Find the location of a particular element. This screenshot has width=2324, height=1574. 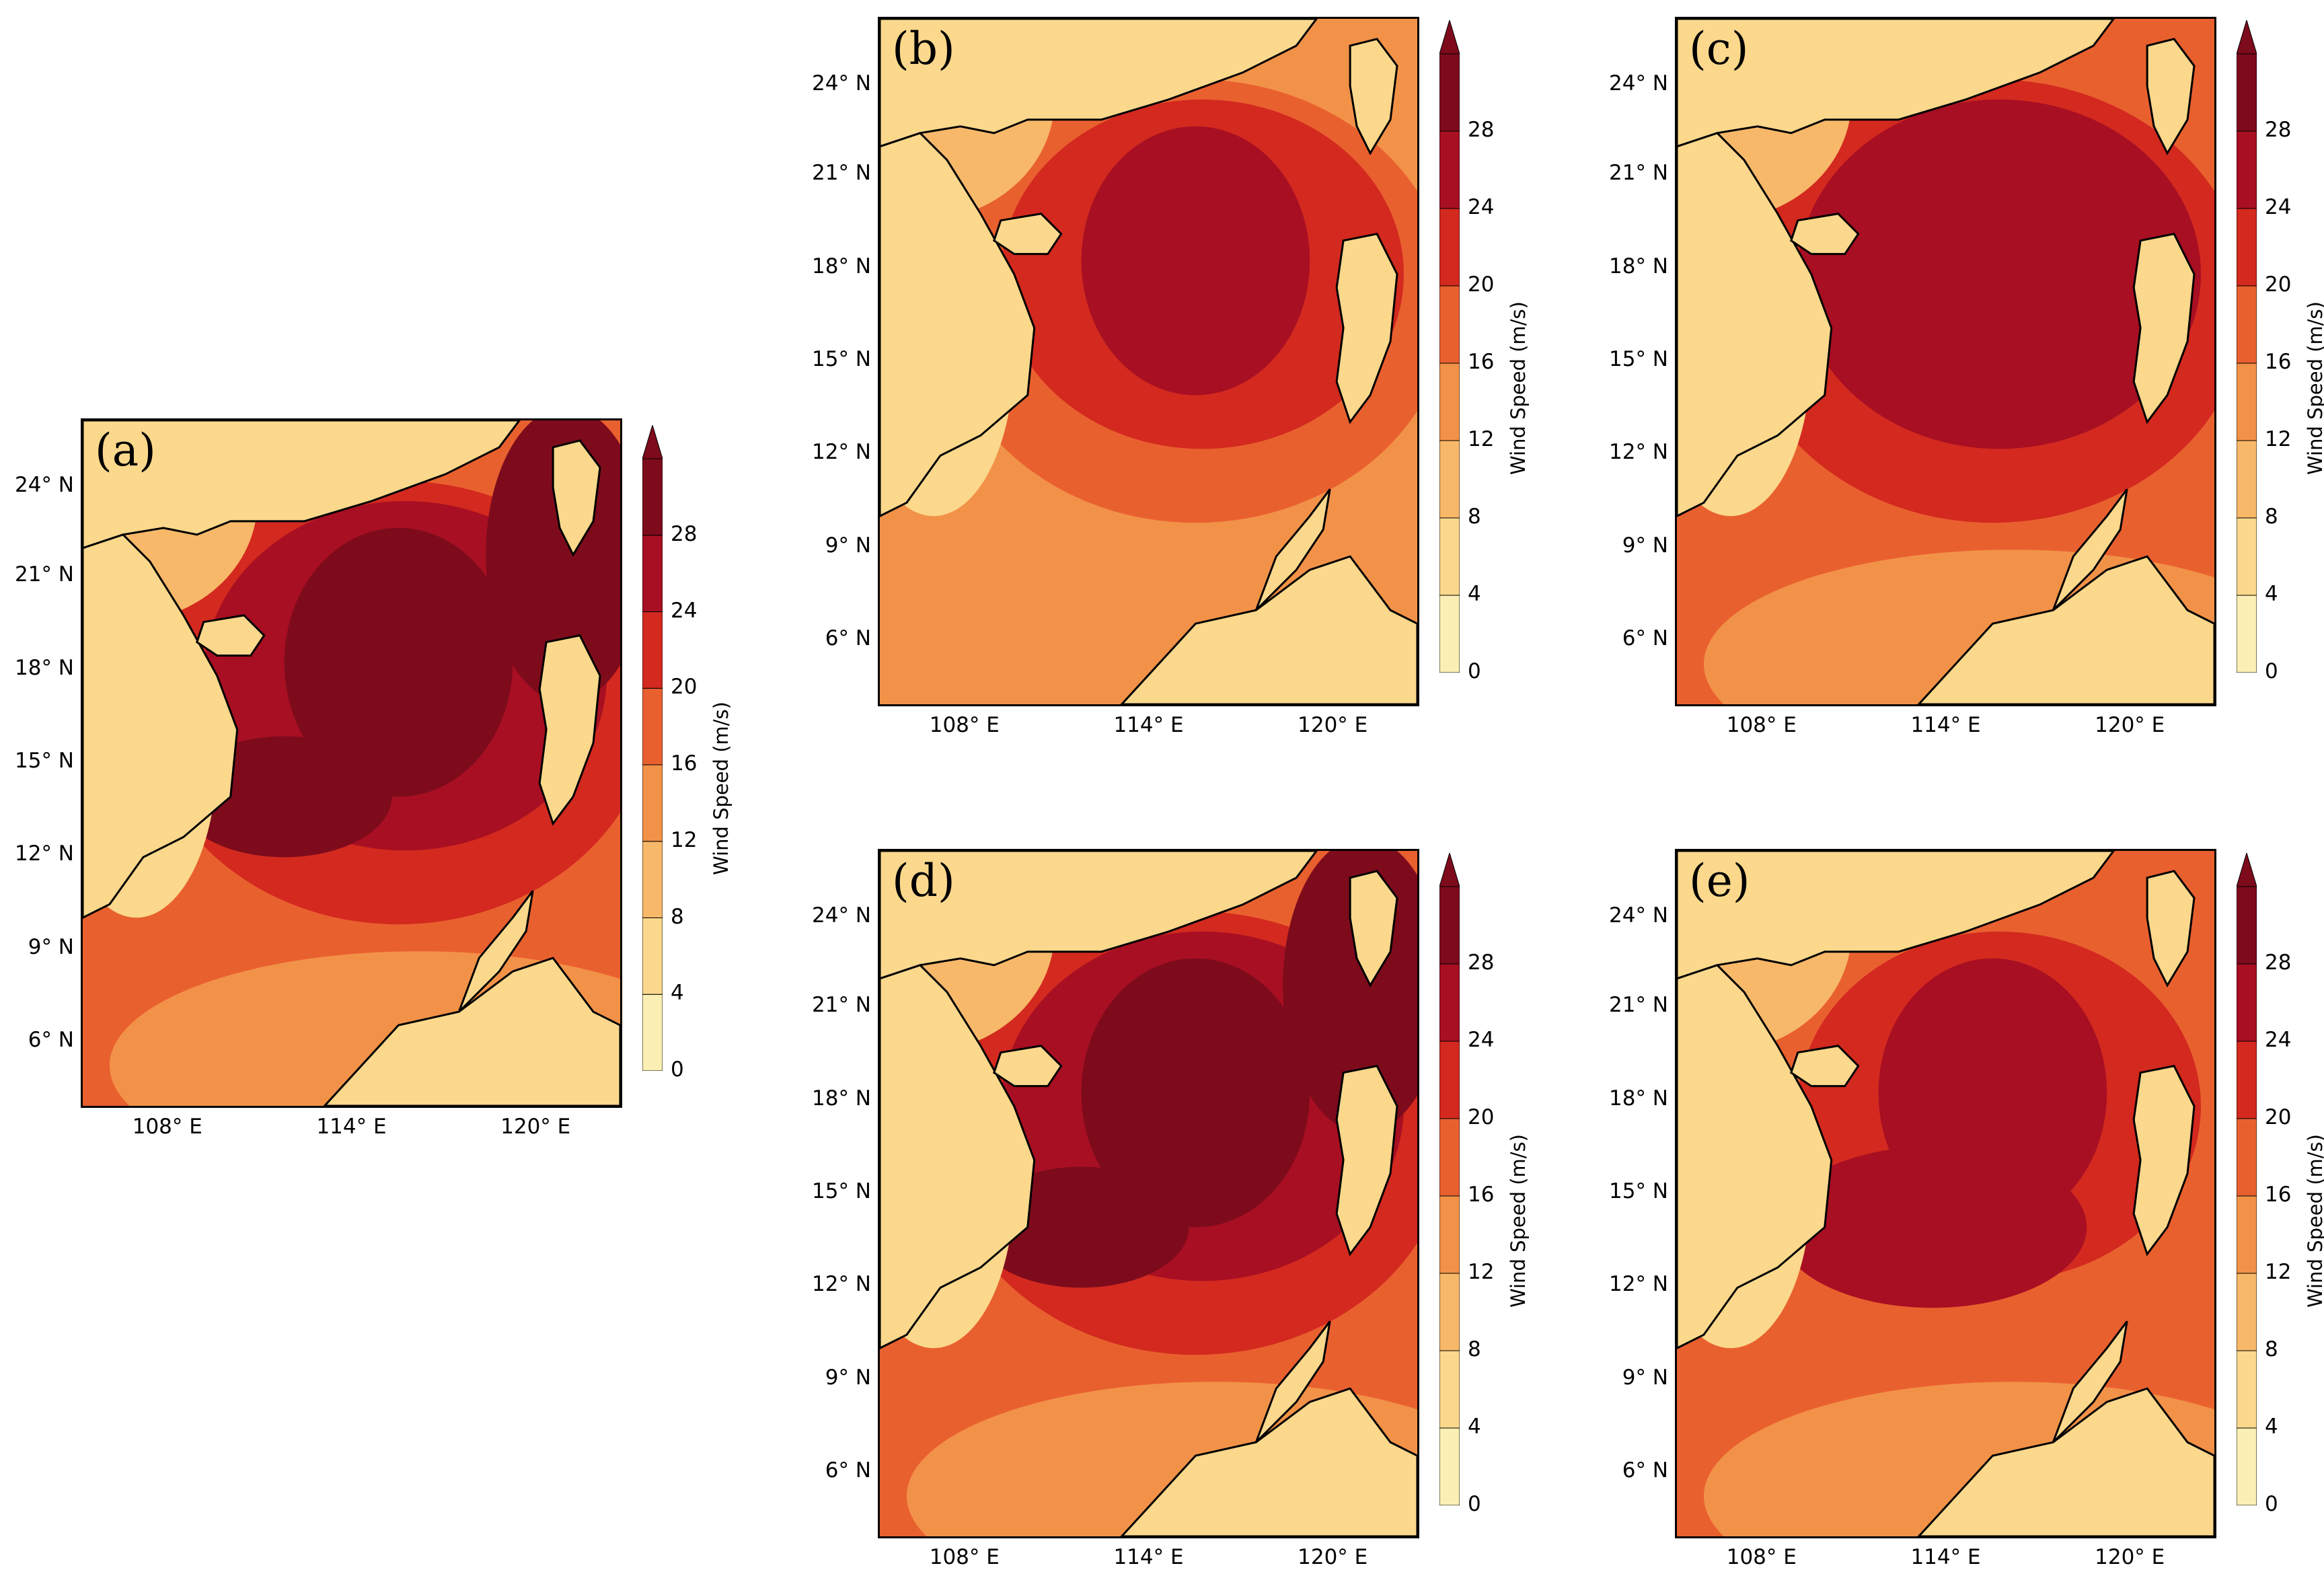

panel-label: (d) is located at coordinates (923, 881).